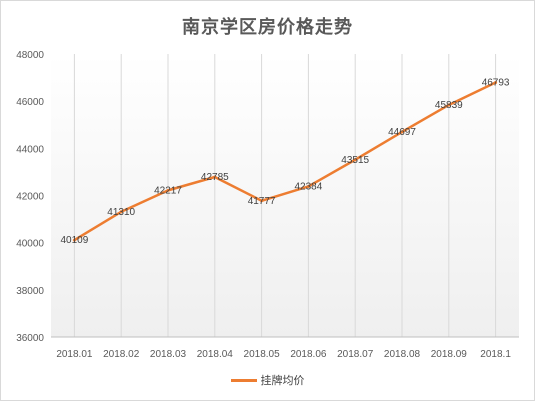 The image size is (535, 401). I want to click on y-tick-label: 42000, so click(30, 197).